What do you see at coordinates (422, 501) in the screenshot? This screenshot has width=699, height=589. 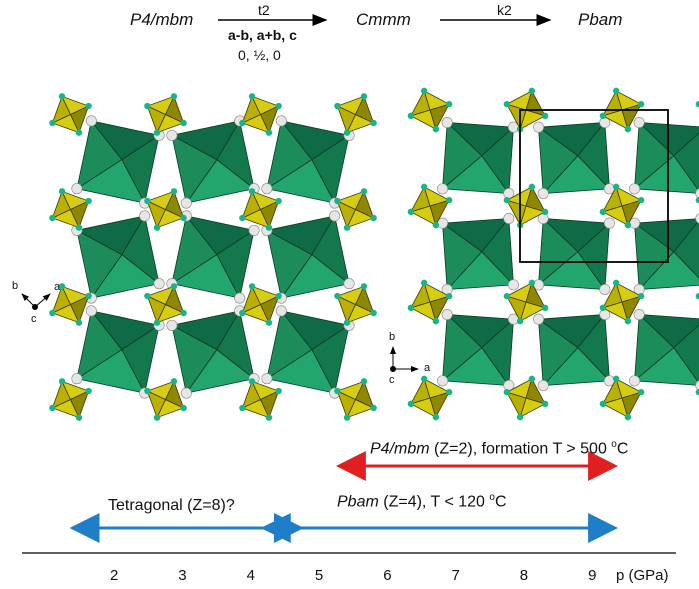 I see `range-label-pbam: Pbam (Z=4), T < 120 oC` at bounding box center [422, 501].